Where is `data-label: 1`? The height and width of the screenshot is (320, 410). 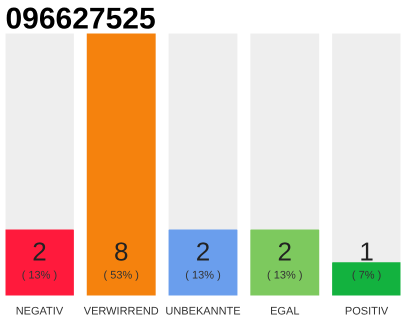
data-label: 1 is located at coordinates (366, 251).